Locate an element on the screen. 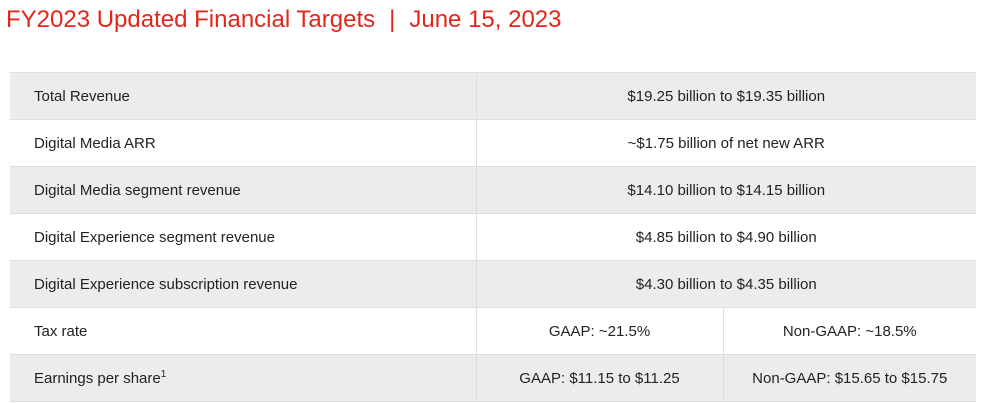 This screenshot has height=403, width=986. row-value: $19.25 billion to $19.35 billion is located at coordinates (726, 96).